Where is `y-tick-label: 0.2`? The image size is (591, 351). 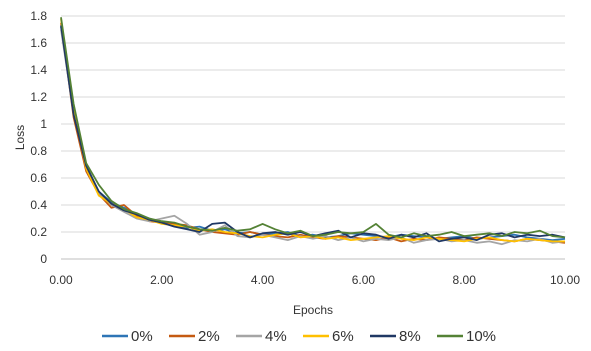
y-tick-label: 0.2 is located at coordinates (38, 232).